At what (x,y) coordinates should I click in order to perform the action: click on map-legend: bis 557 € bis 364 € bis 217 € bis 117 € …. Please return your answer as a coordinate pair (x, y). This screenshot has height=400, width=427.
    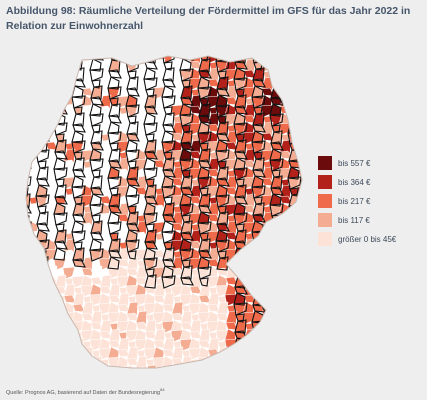
    Looking at the image, I should click on (368, 202).